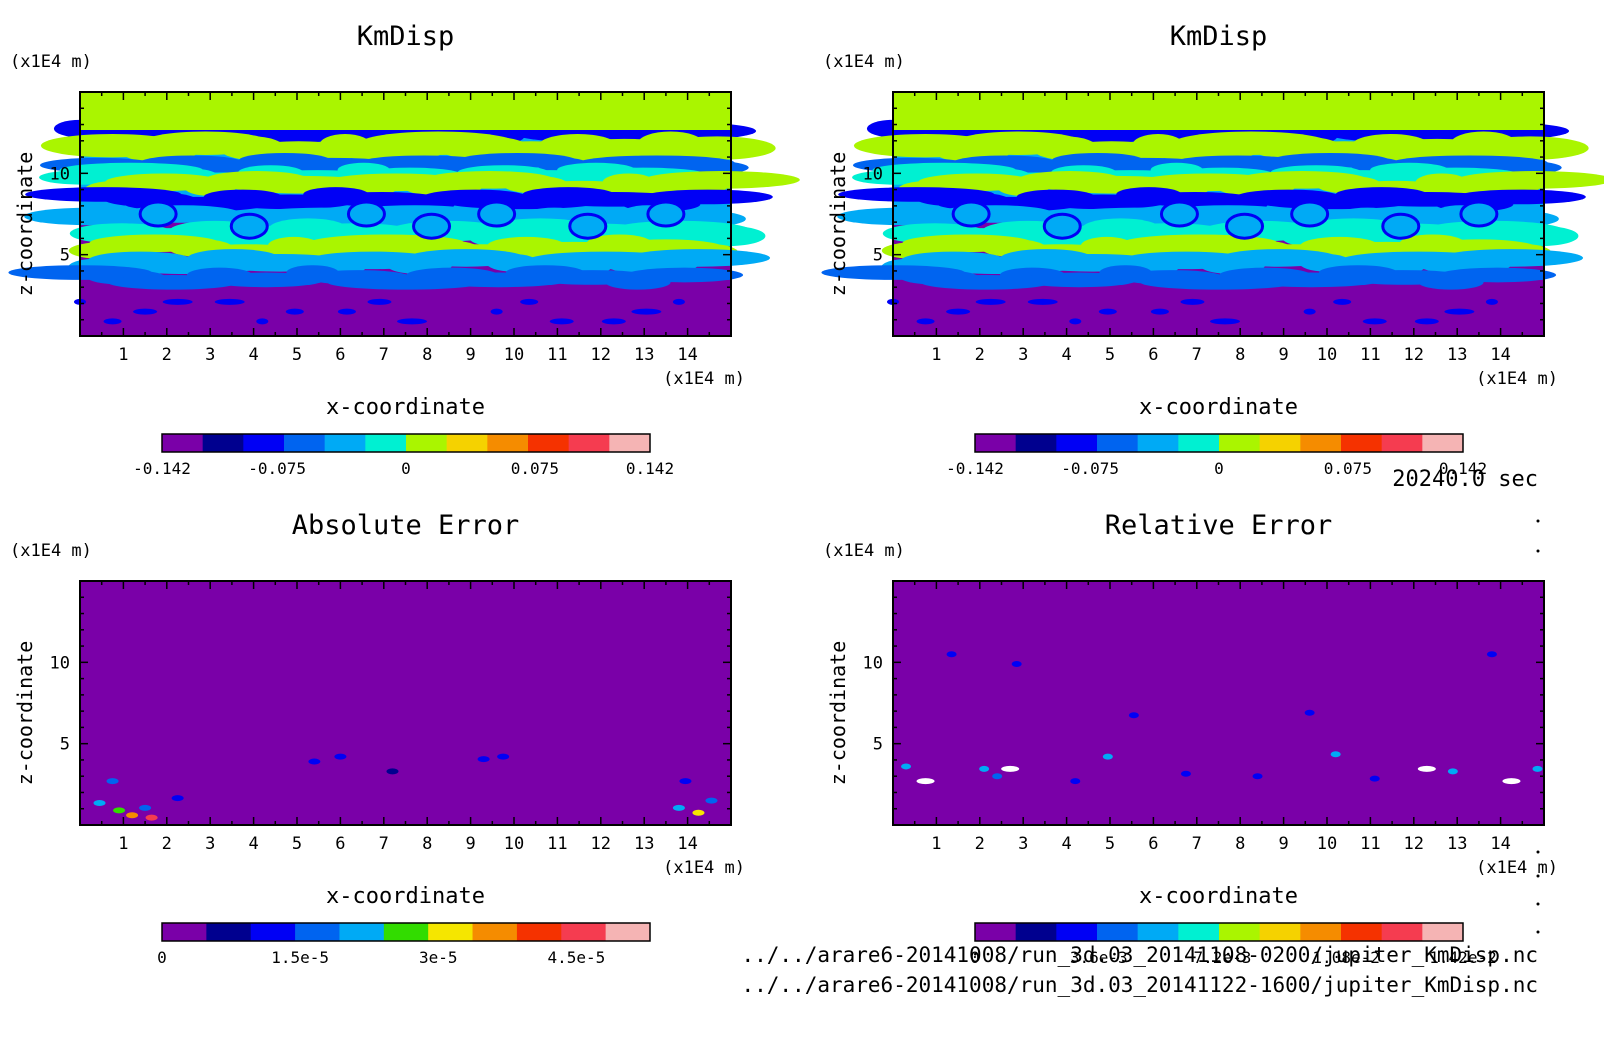  Describe the element at coordinates (1345, 957) in the screenshot. I see `colorbar-tick-label: 1.08e-2` at that location.